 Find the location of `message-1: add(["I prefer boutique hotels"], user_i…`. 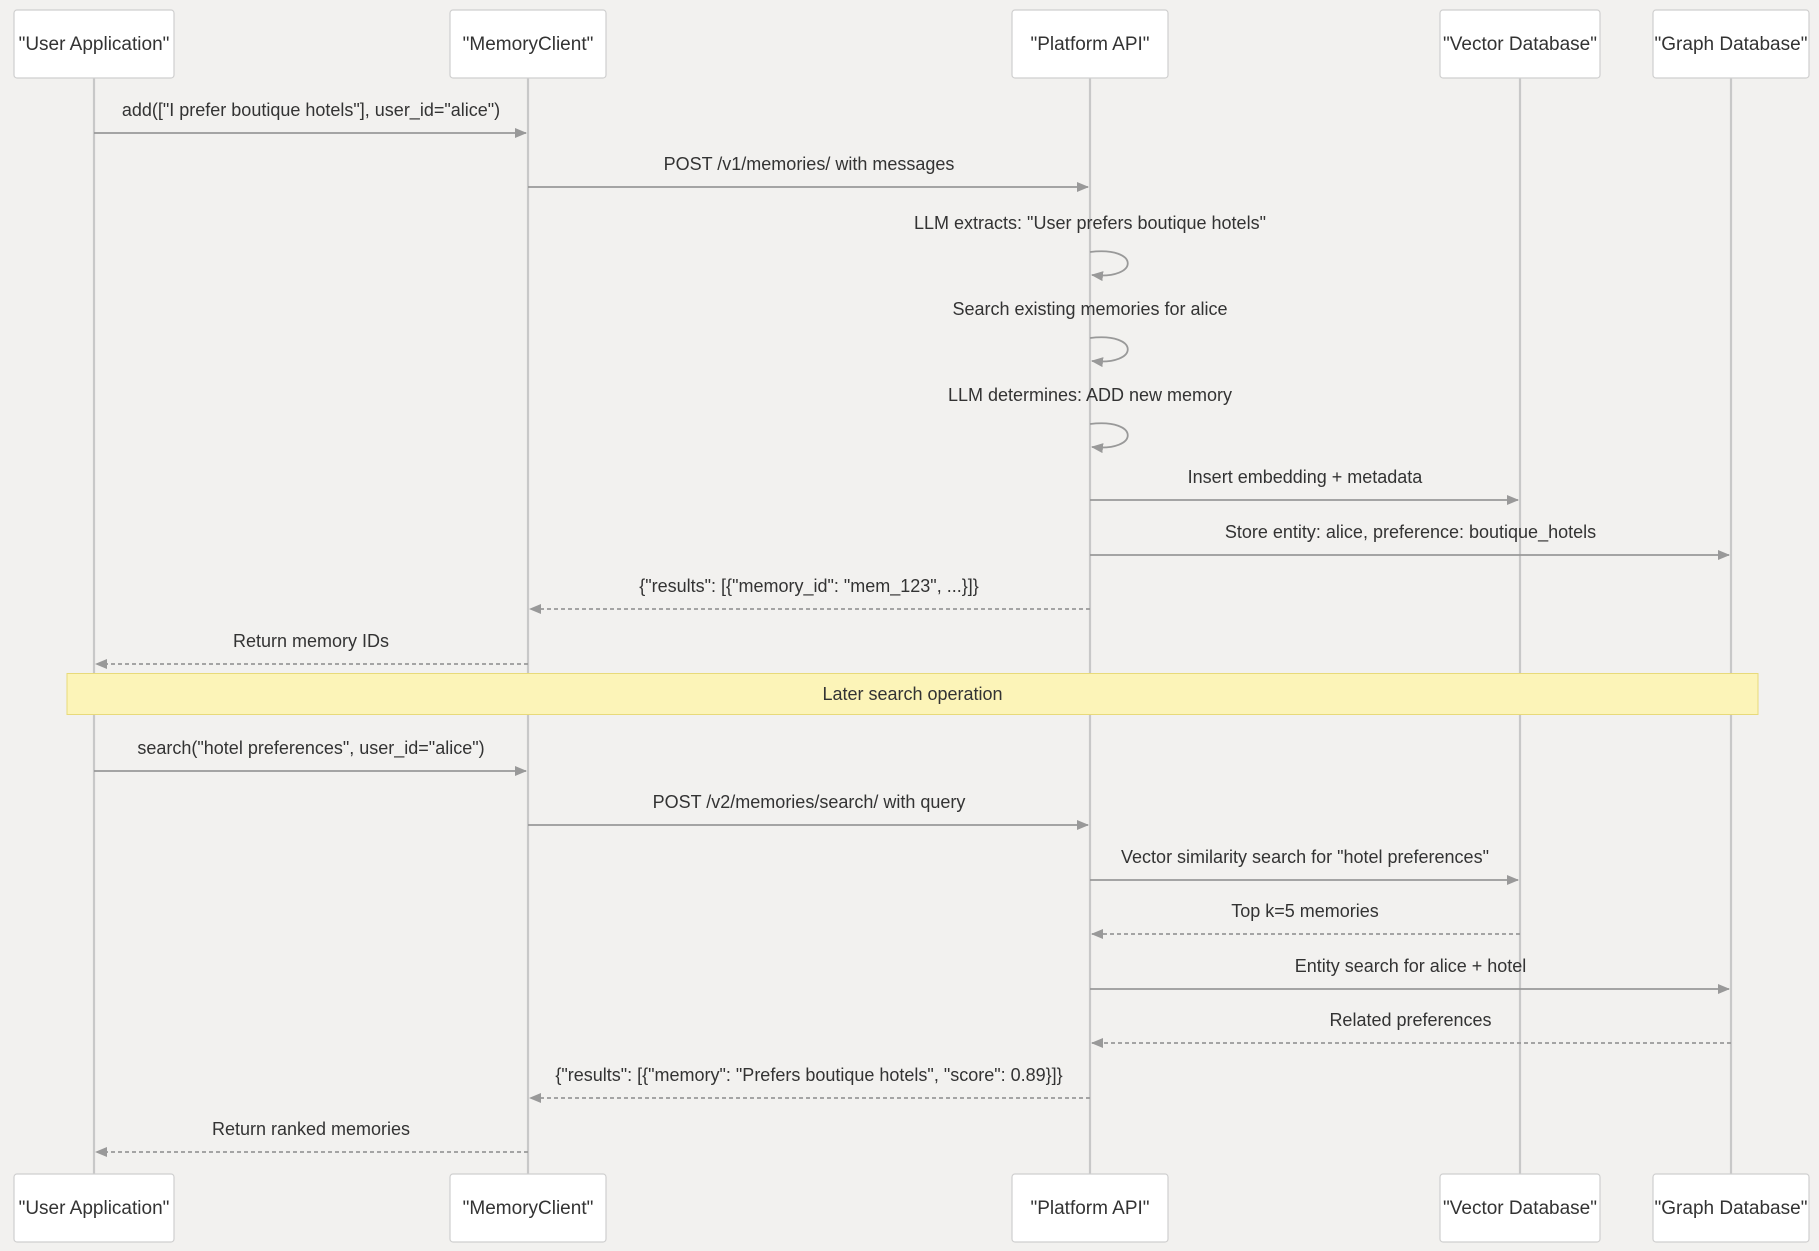

message-1: add(["I prefer boutique hotels"], user_i… is located at coordinates (310, 119).